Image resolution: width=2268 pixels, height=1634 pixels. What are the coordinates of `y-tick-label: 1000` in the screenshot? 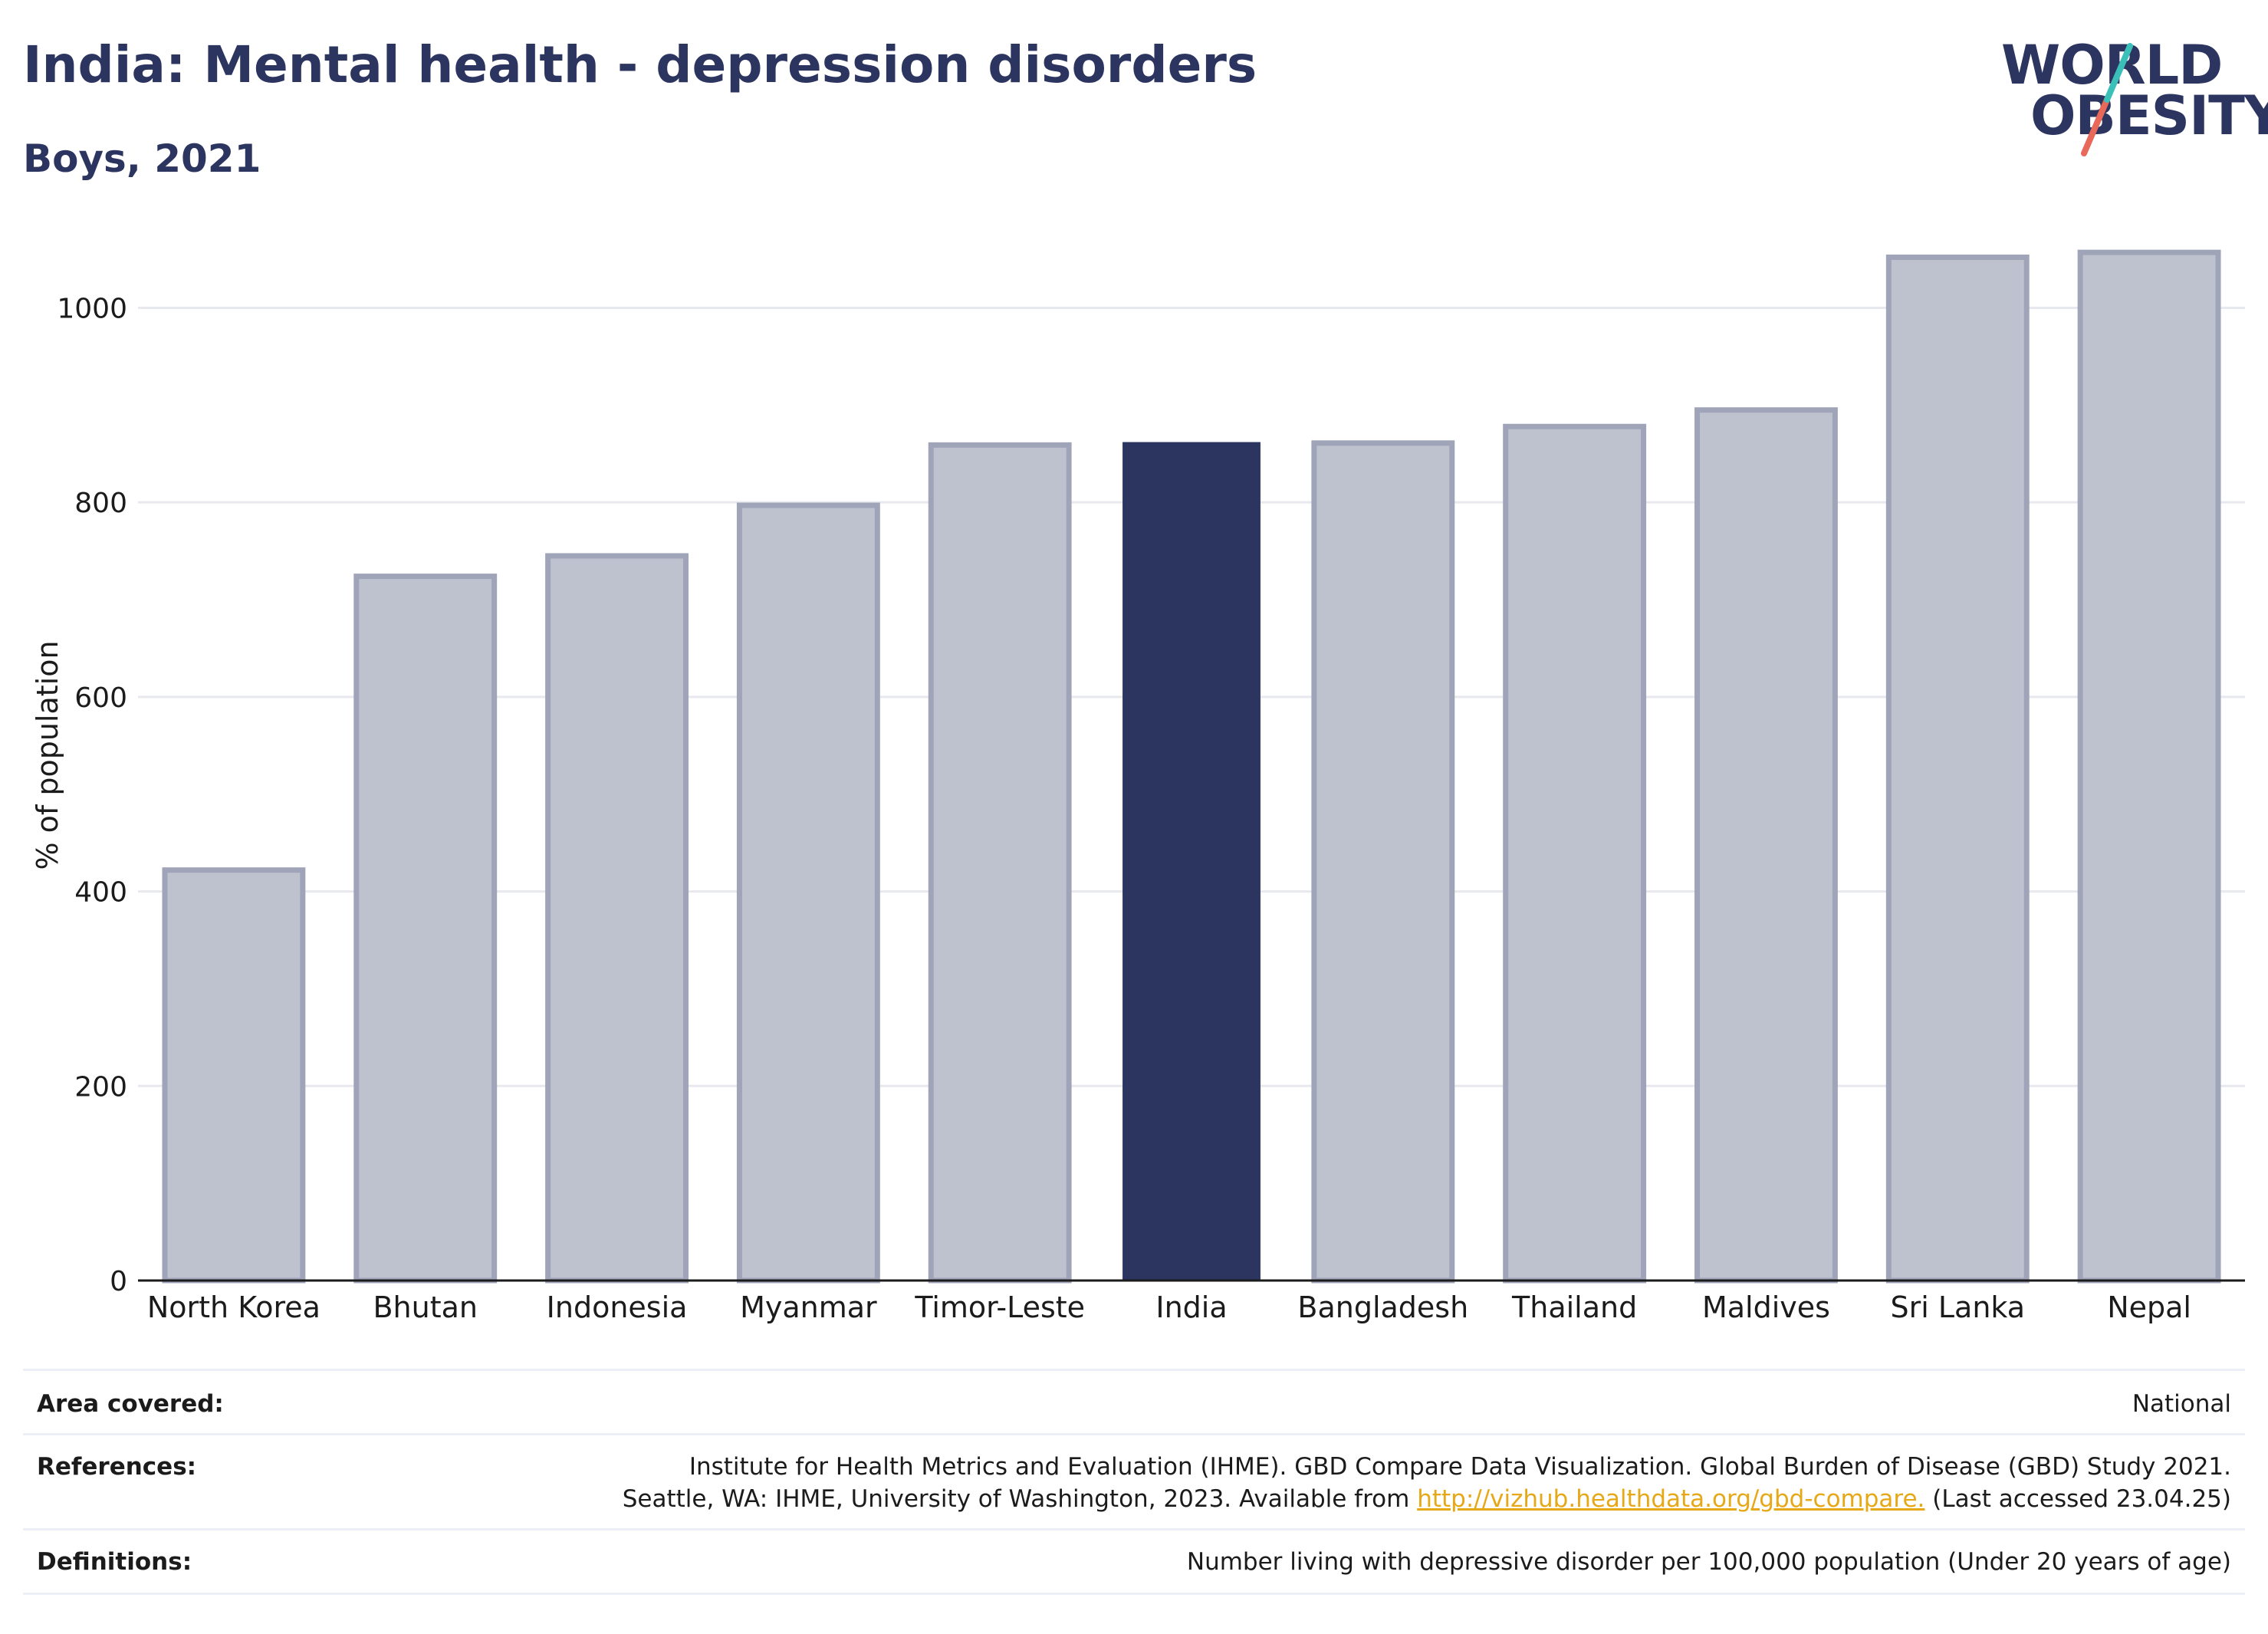 It's located at (92, 309).